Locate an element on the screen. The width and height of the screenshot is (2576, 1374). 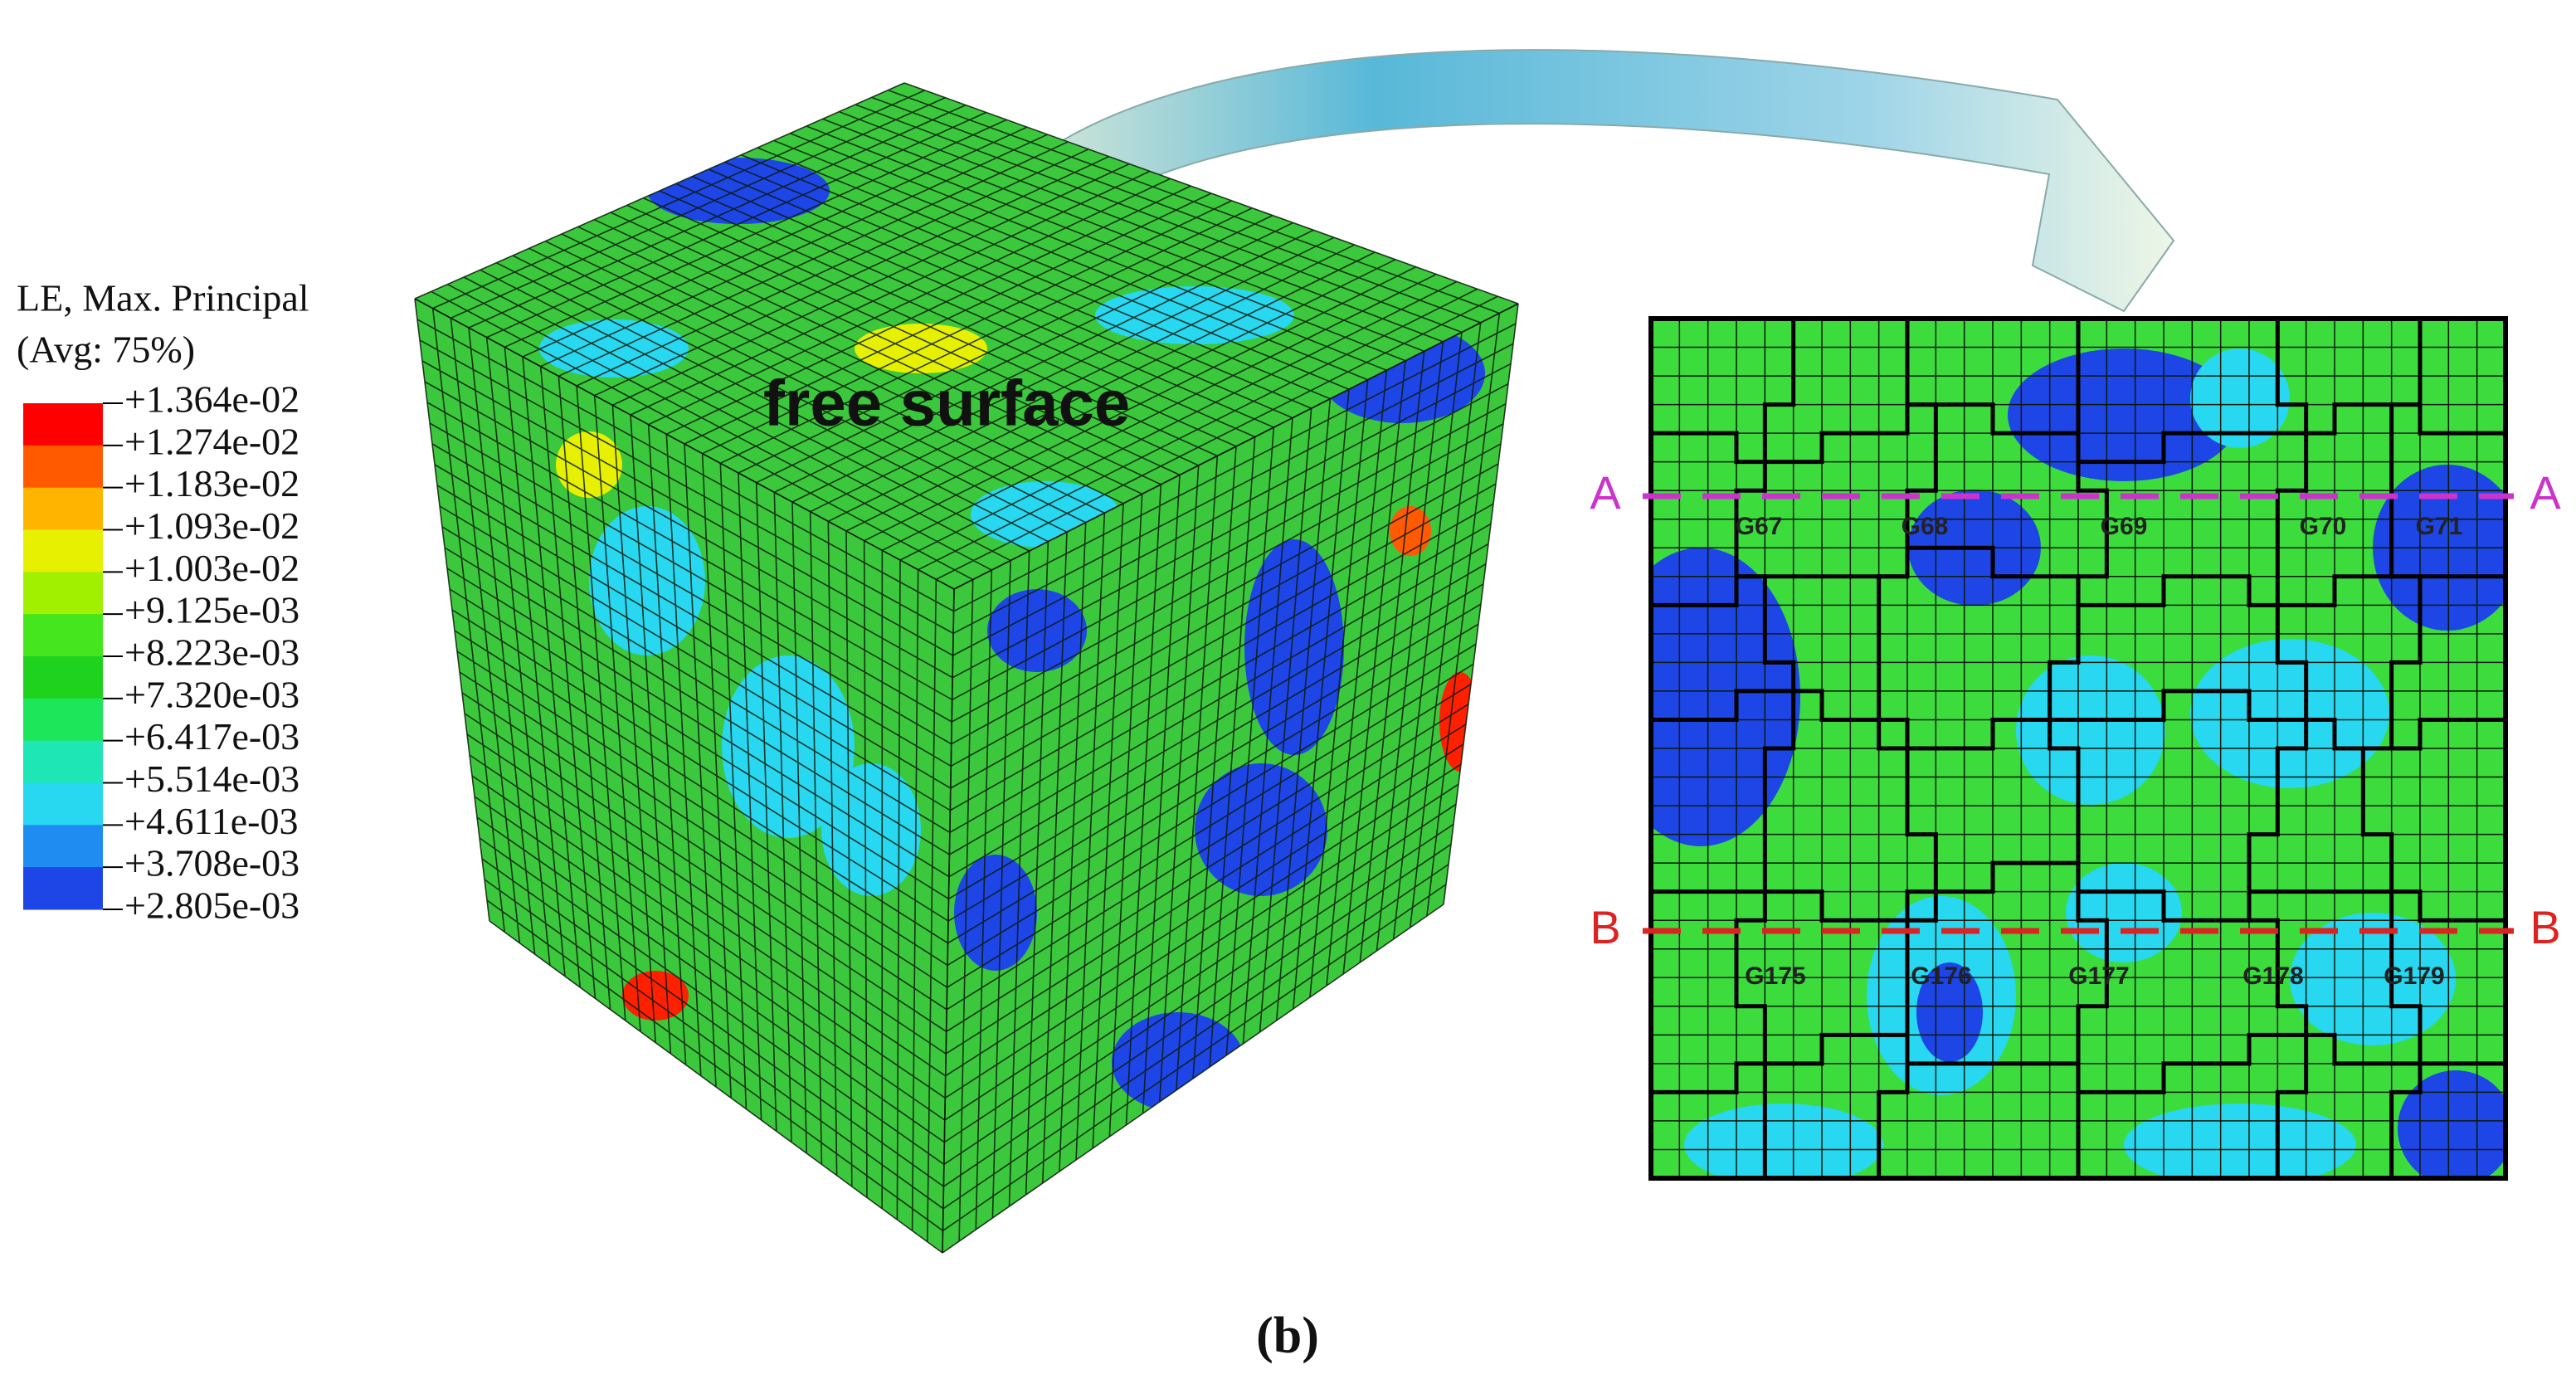
grain-label: G177 is located at coordinates (2098, 976).